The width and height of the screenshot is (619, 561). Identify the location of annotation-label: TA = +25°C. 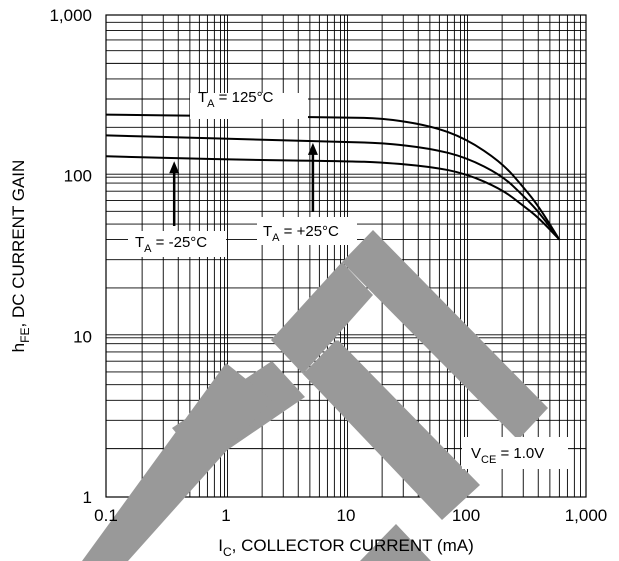
(301, 233).